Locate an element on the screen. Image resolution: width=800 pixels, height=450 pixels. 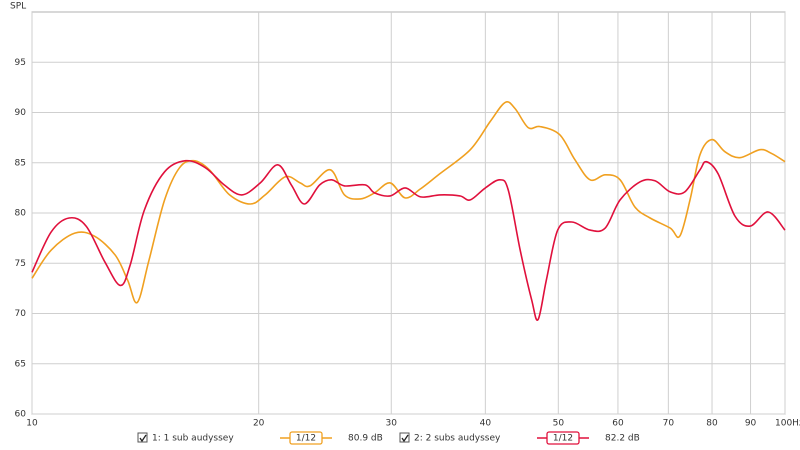
y-tick-label: 60 is located at coordinates (21, 415).